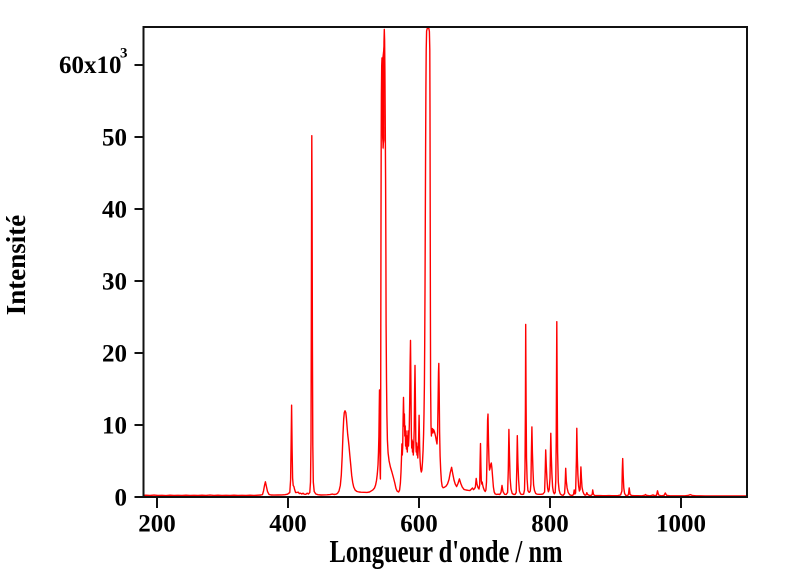  What do you see at coordinates (124, 54) in the screenshot?
I see `svg-text: 3` at bounding box center [124, 54].